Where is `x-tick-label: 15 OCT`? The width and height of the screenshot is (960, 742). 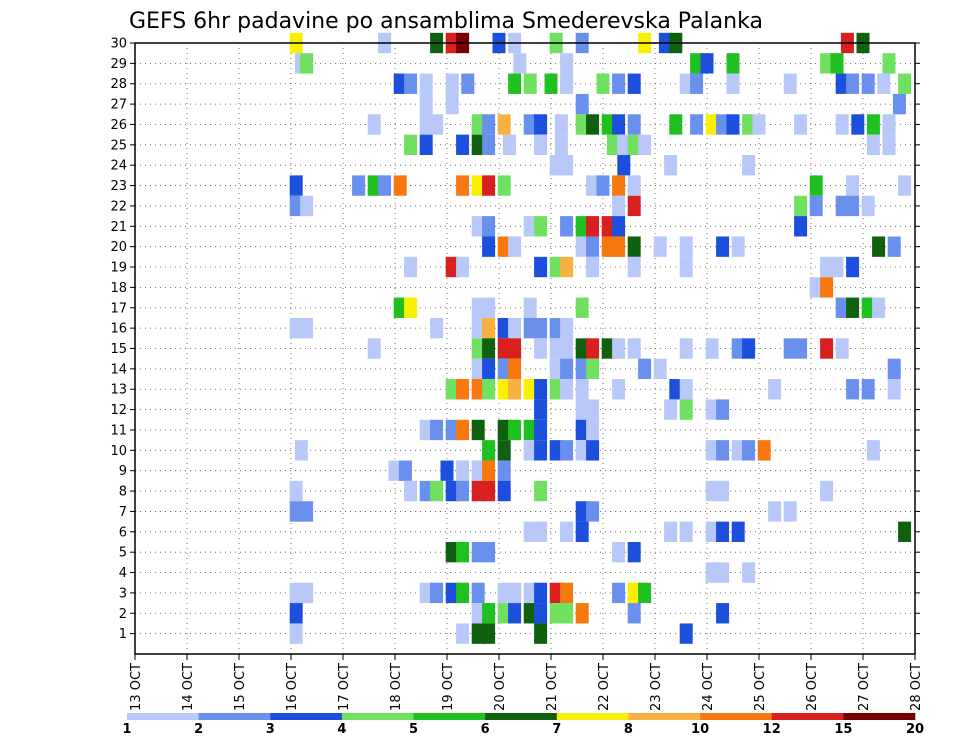
x-tick-label: 15 OCT is located at coordinates (240, 687).